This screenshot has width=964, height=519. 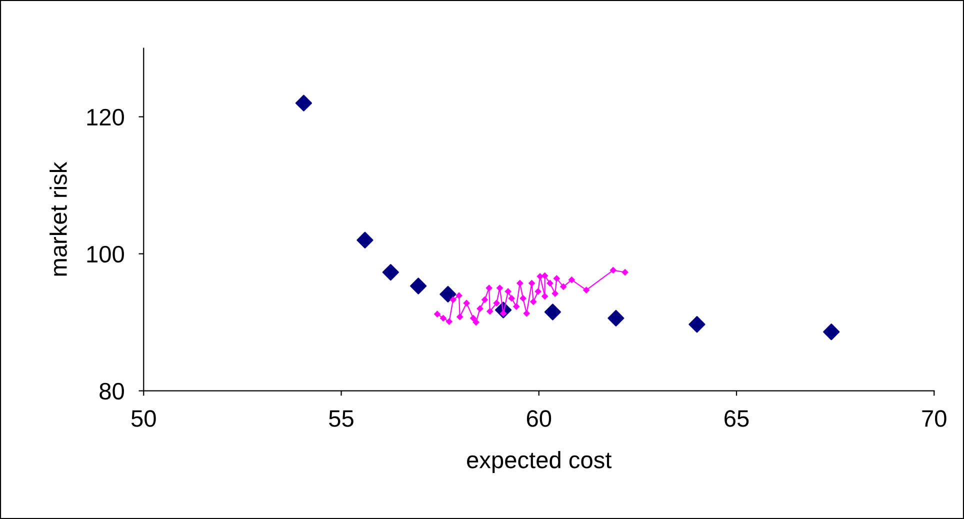 I want to click on y-tick-label: 80, so click(x=112, y=391).